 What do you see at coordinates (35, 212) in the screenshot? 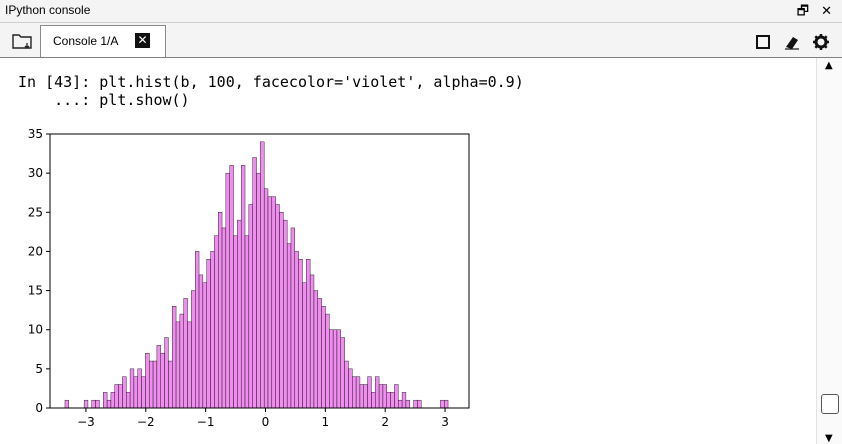
I see `y-tick-label: 25` at bounding box center [35, 212].